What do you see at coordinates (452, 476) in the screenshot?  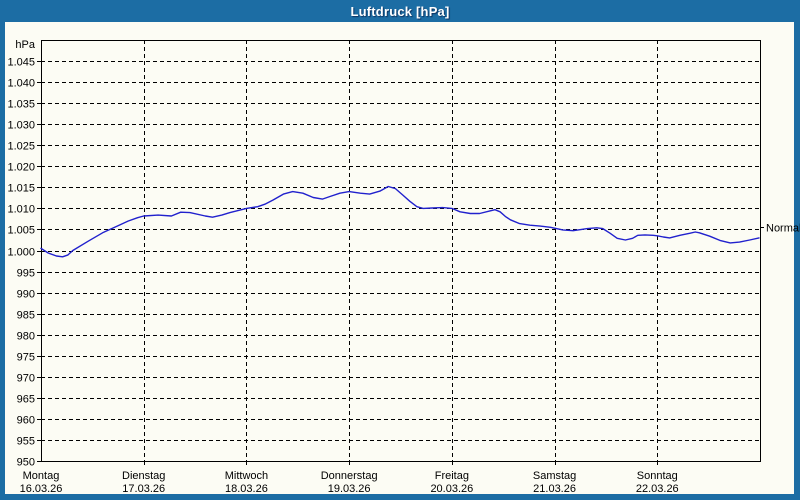 I see `day-name-label: Freitag` at bounding box center [452, 476].